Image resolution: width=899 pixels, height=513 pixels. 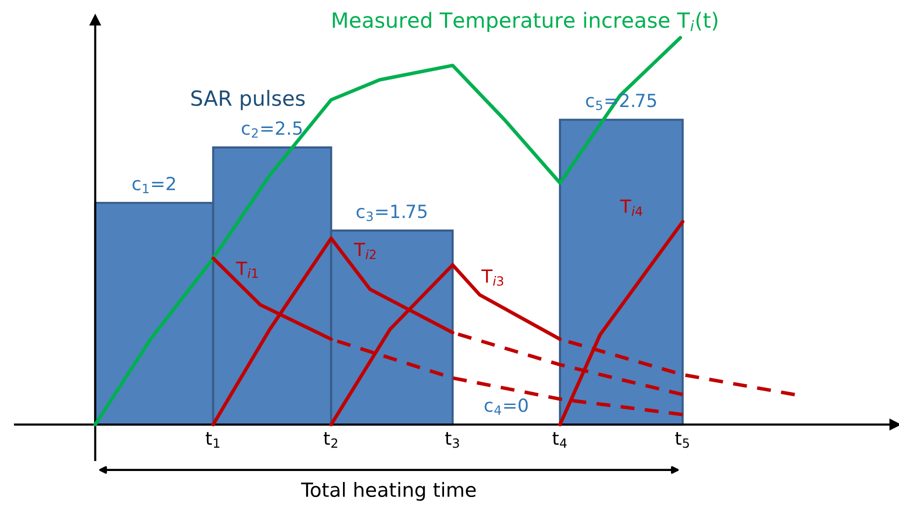 What do you see at coordinates (631, 208) in the screenshot?
I see `annotation: T$_{i4}$` at bounding box center [631, 208].